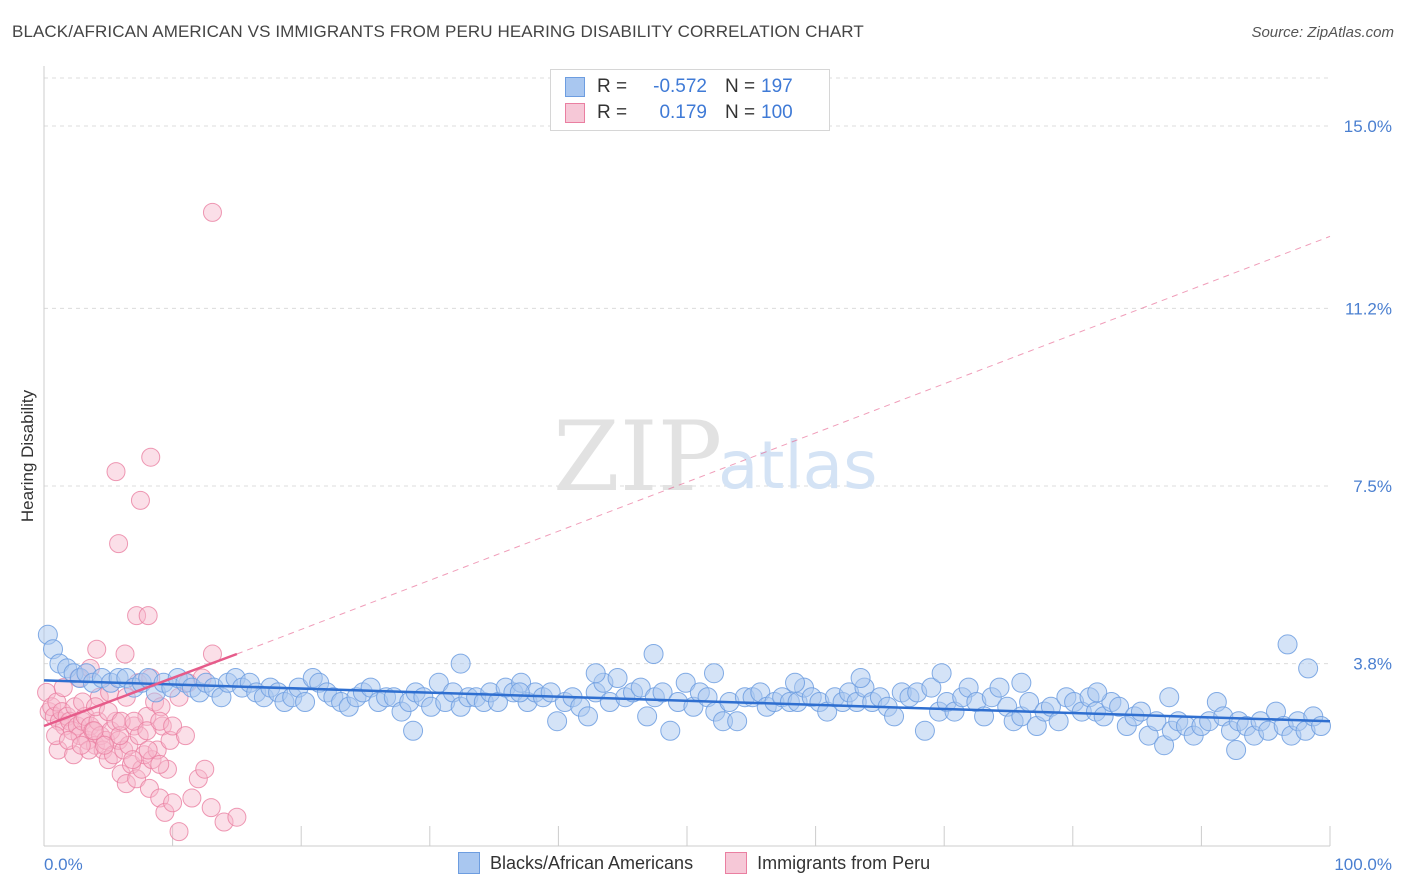  I want to click on peru-points, so click(142, 522).